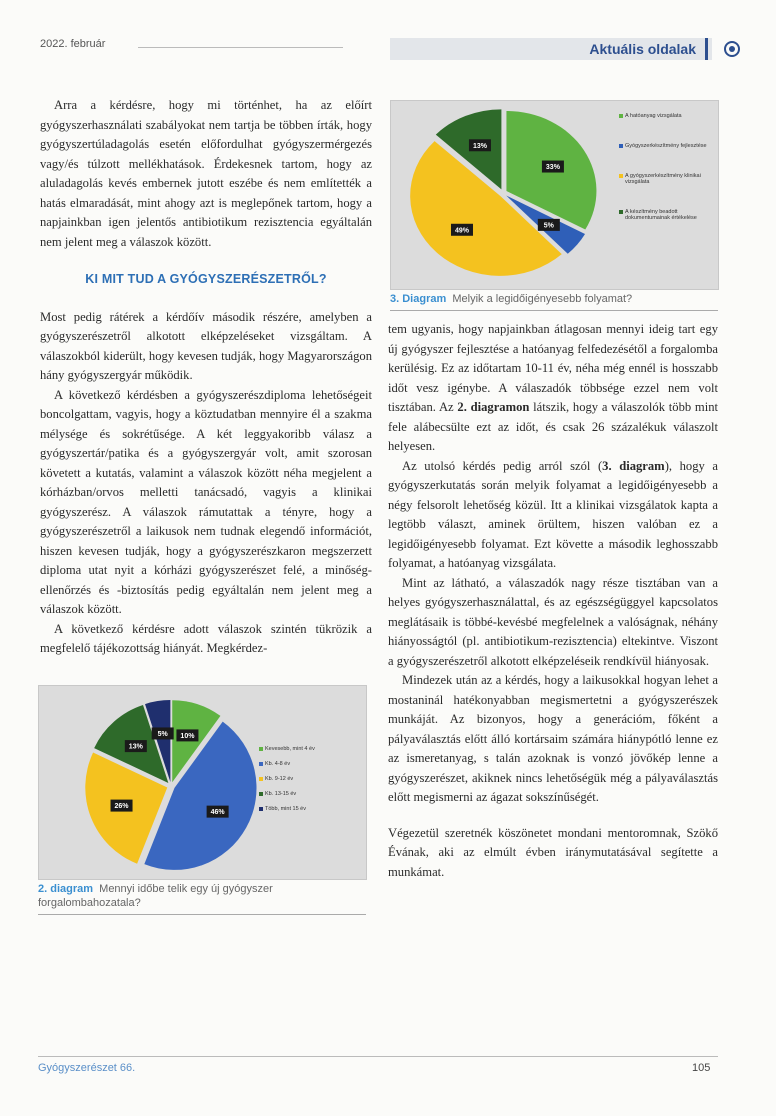 Image resolution: width=776 pixels, height=1116 pixels. Describe the element at coordinates (706, 49) in the screenshot. I see `section-divider` at that location.